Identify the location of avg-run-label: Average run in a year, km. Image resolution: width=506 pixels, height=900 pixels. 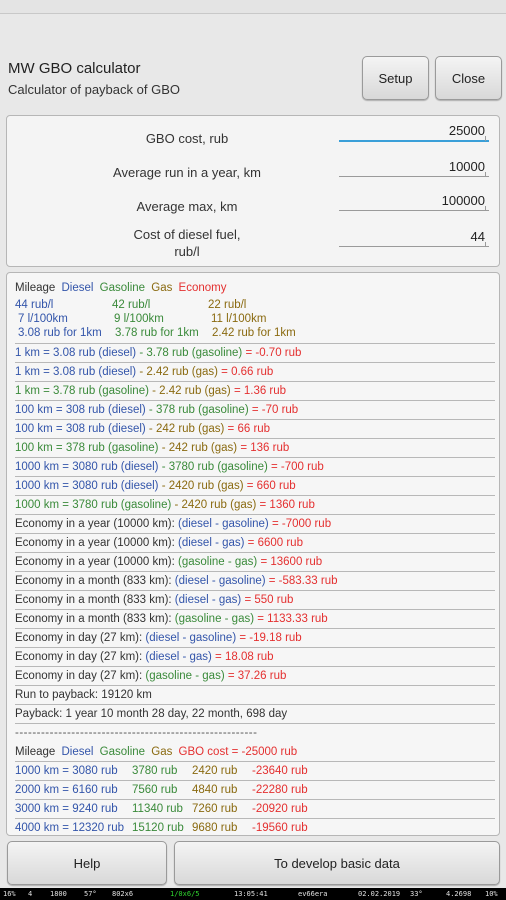
(187, 172).